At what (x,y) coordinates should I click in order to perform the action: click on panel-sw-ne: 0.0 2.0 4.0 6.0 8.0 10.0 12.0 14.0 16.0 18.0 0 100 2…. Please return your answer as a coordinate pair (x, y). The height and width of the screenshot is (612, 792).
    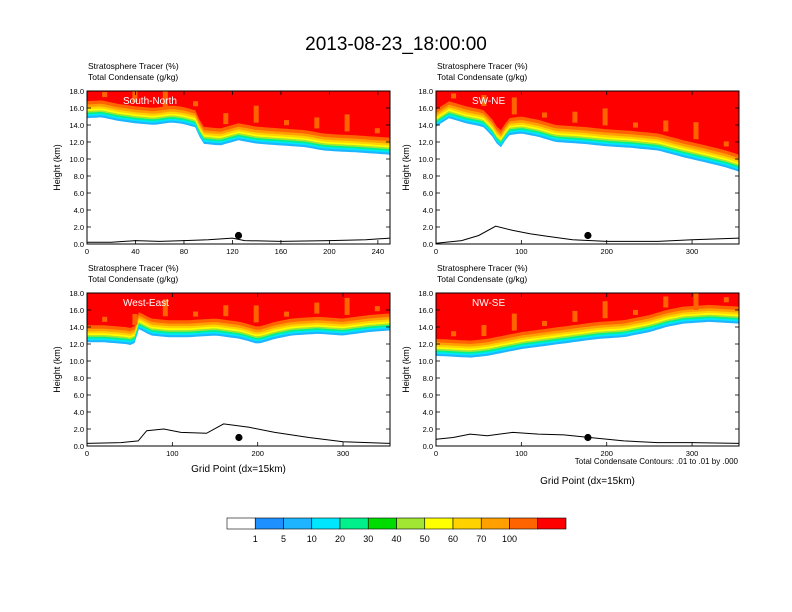
    Looking at the image, I should click on (570, 158).